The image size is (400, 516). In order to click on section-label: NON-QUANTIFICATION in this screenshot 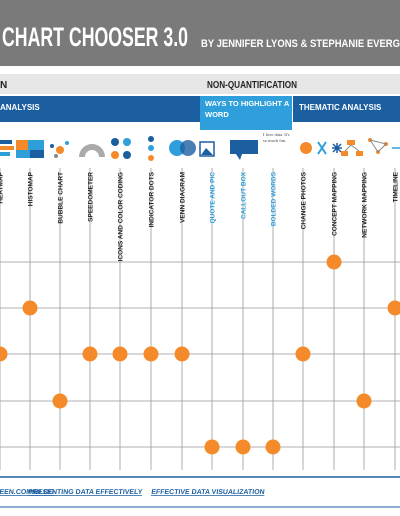, I will do `click(252, 85)`.